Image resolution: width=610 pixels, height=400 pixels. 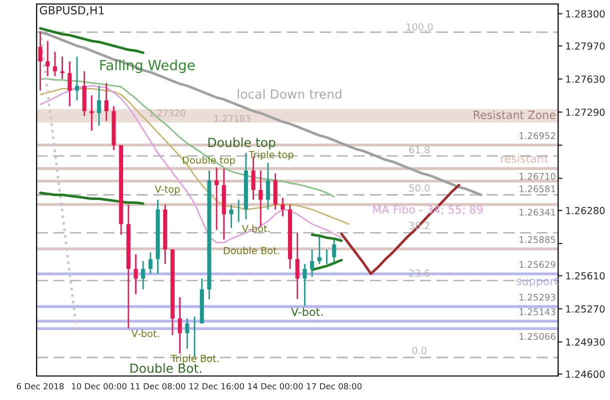 What do you see at coordinates (194, 359) in the screenshot?
I see `annotation: Triple Bot.` at bounding box center [194, 359].